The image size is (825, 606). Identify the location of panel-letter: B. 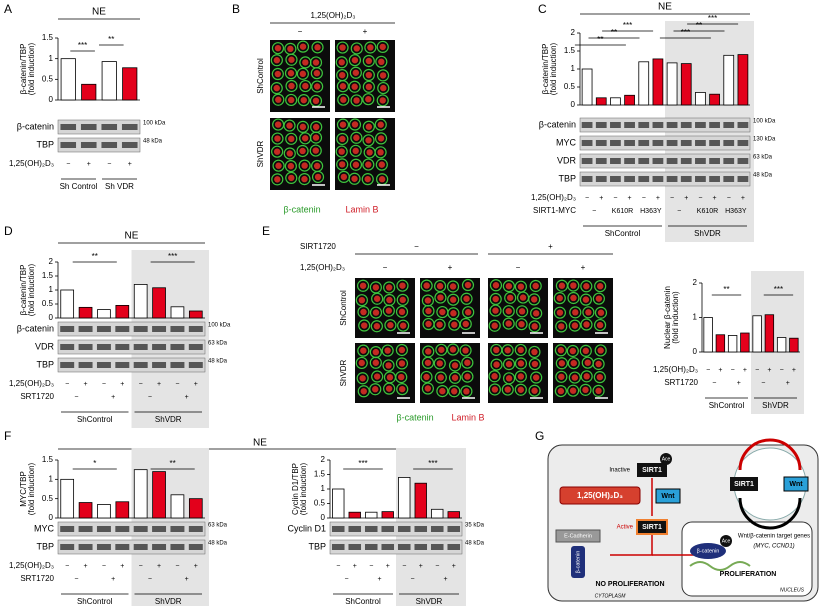
(236, 9).